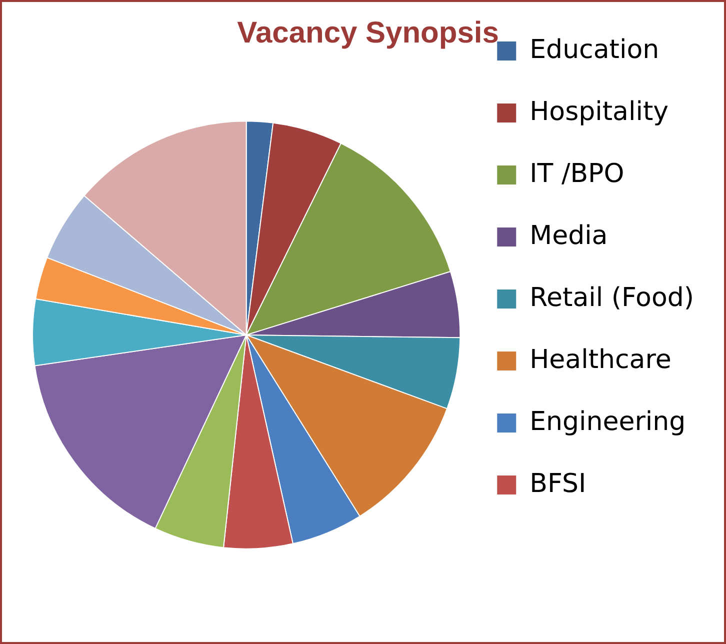  What do you see at coordinates (569, 235) in the screenshot?
I see `legend-label: Media` at bounding box center [569, 235].